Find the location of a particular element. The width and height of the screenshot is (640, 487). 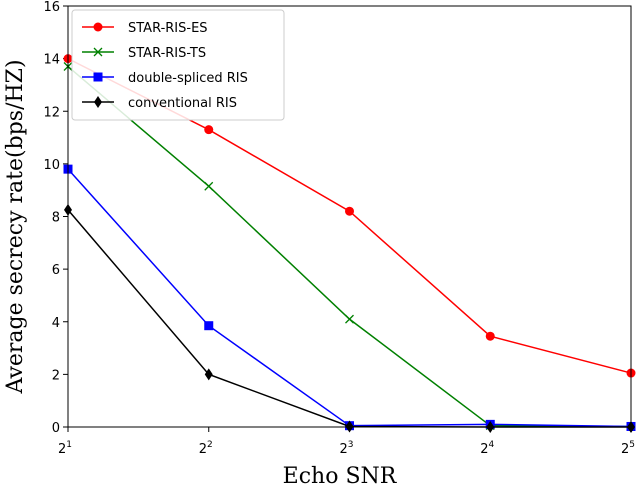

legend-label: double-spliced RIS is located at coordinates (188, 78).